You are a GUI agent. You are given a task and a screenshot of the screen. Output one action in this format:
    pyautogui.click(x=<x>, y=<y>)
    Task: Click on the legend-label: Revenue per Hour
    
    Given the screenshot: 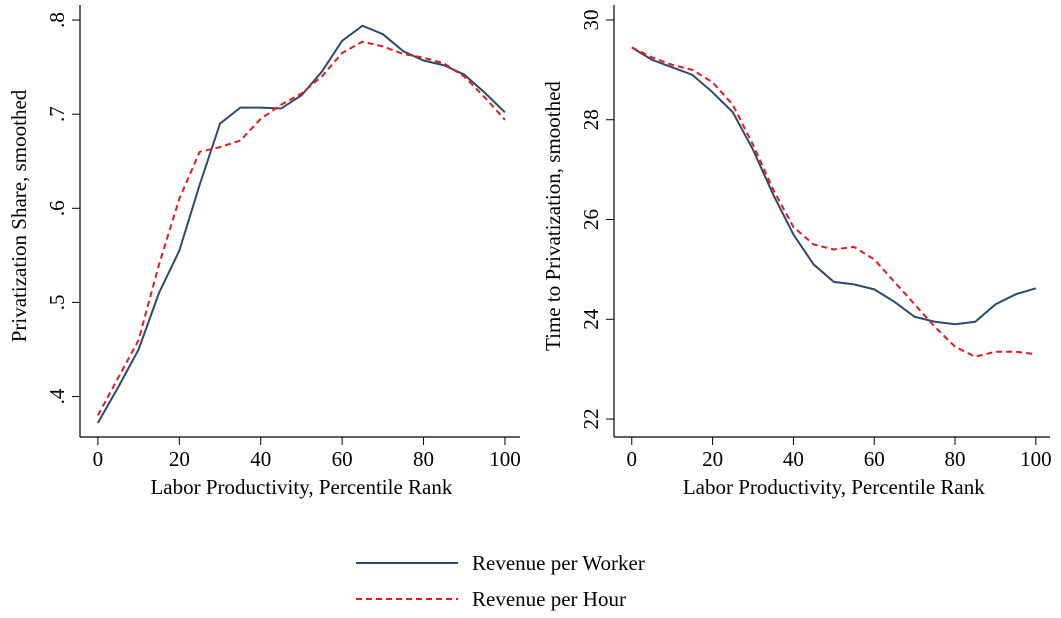 What is the action you would take?
    pyautogui.click(x=549, y=599)
    